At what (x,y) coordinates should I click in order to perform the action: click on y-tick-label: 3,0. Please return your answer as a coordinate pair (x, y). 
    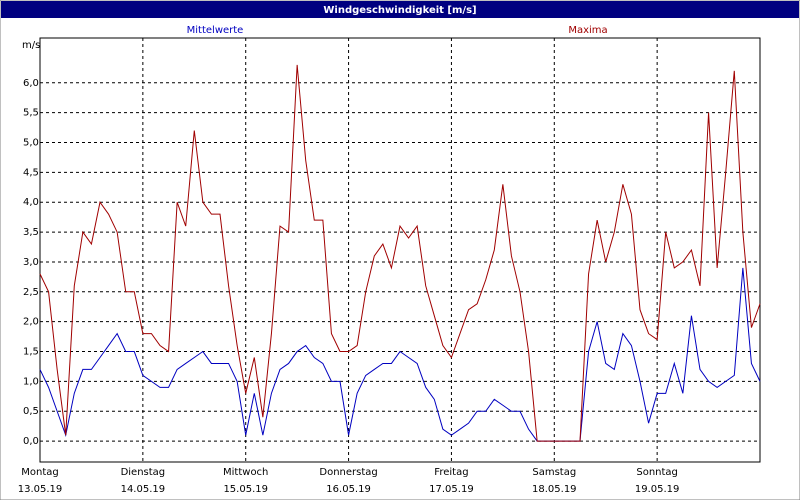
    Looking at the image, I should click on (31, 262).